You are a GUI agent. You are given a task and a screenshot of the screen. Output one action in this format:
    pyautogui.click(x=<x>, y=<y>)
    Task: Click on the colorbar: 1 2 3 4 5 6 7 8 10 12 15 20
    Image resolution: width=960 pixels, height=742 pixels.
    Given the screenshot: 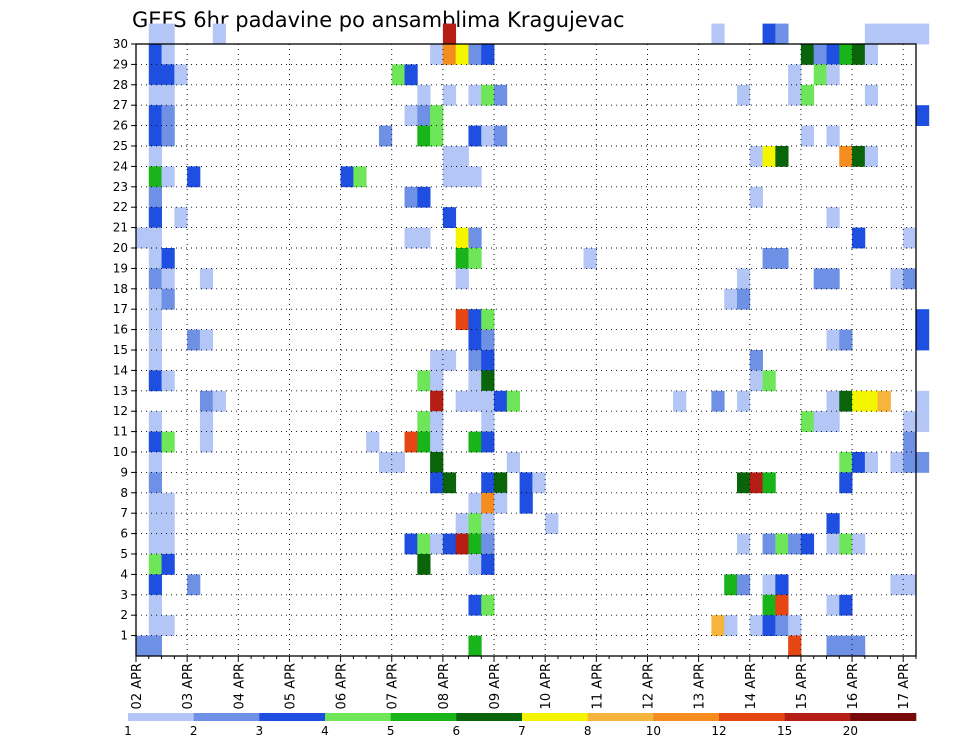 What is the action you would take?
    pyautogui.click(x=520, y=725)
    